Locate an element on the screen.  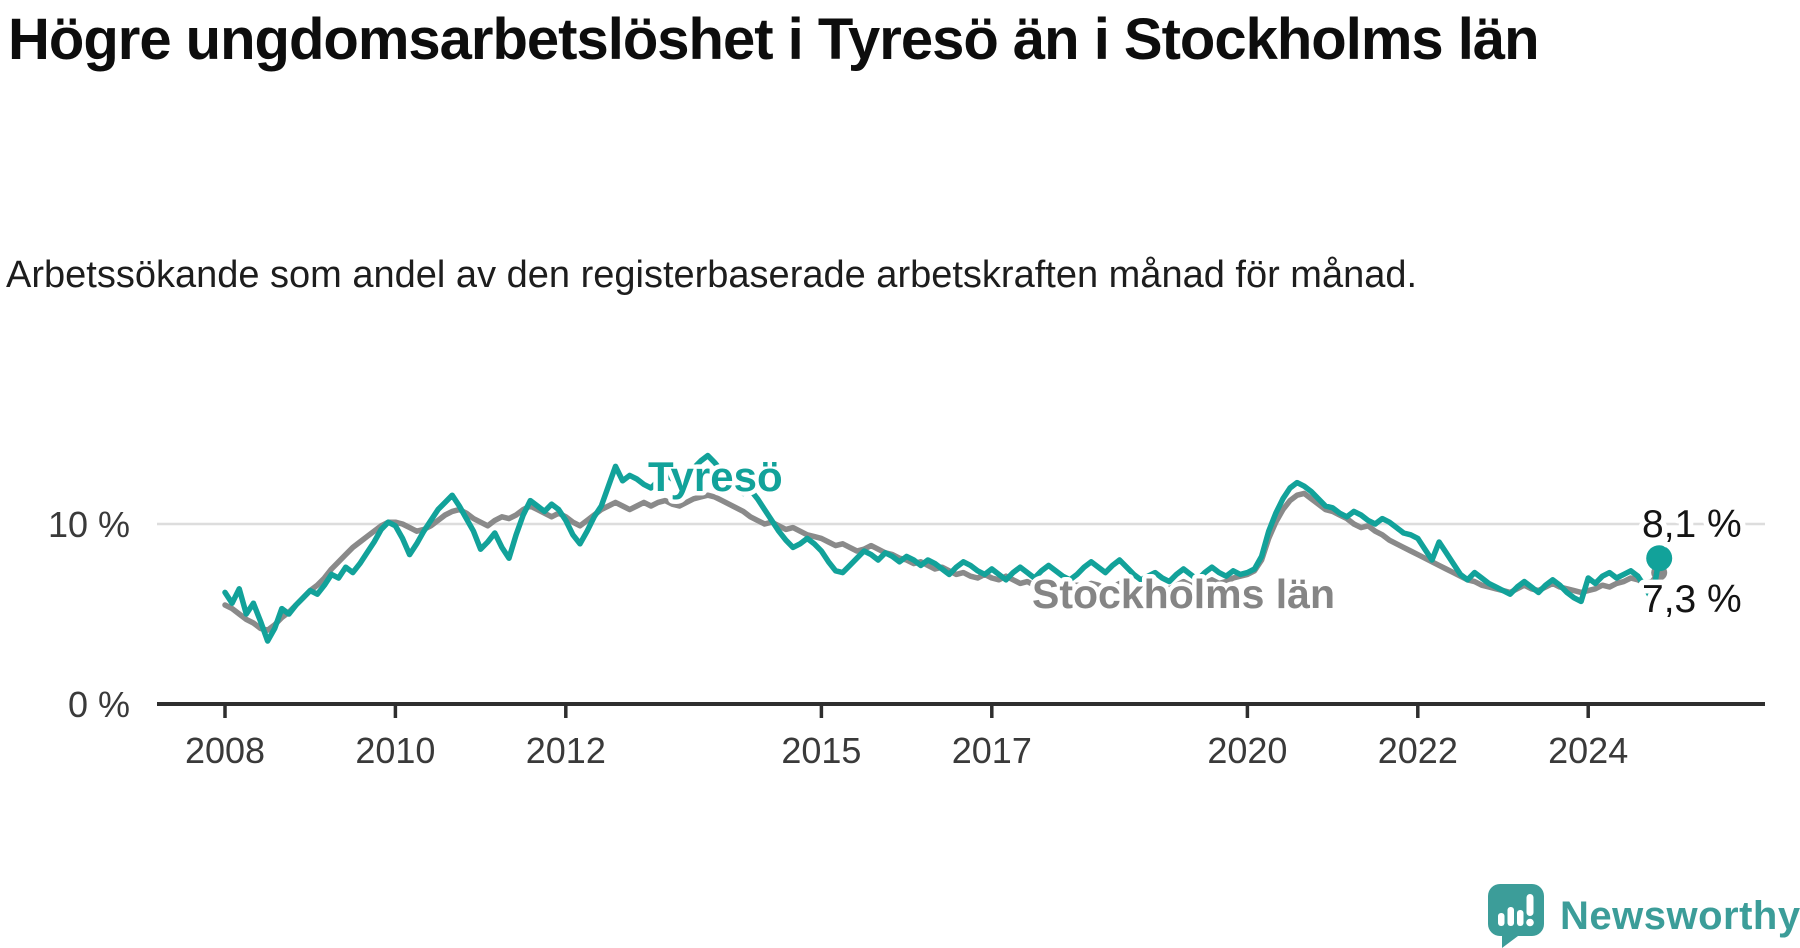
y-tick-label-0: 0 % is located at coordinates (99, 704).